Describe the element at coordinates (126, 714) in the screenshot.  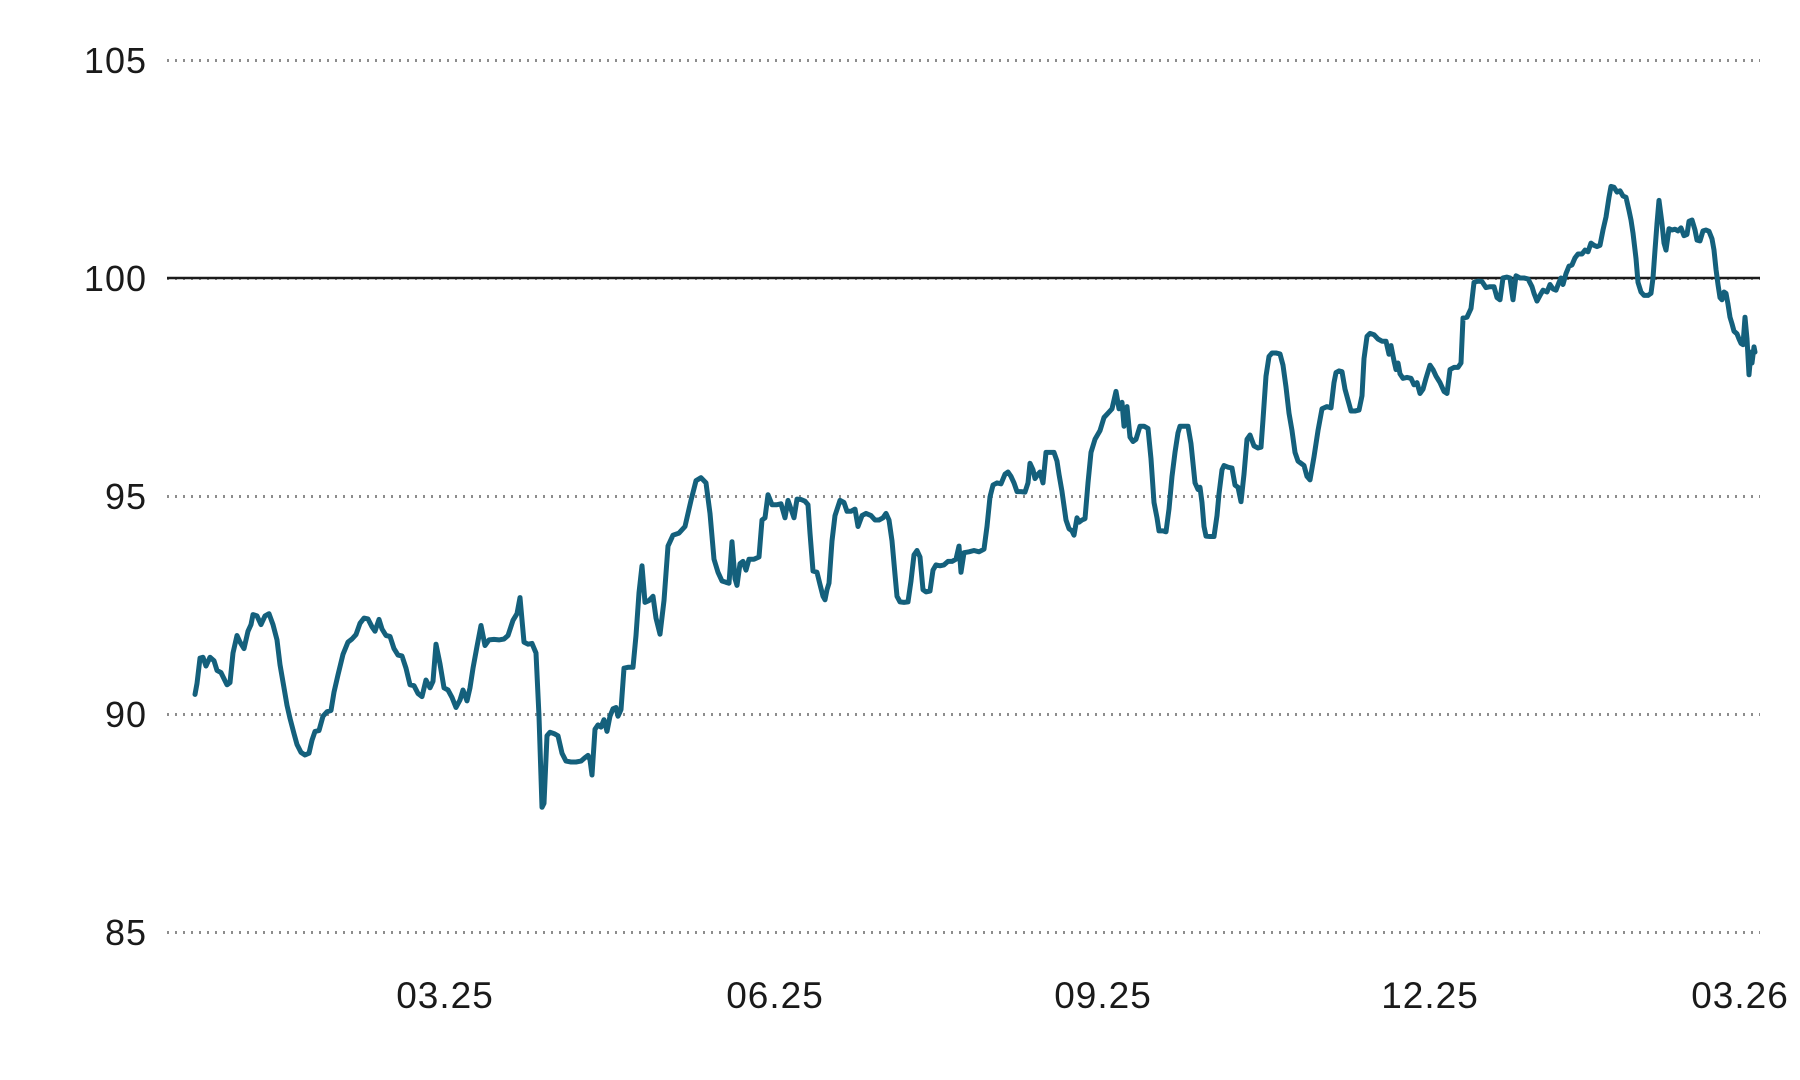
I see `y-axis-label-90: 90` at that location.